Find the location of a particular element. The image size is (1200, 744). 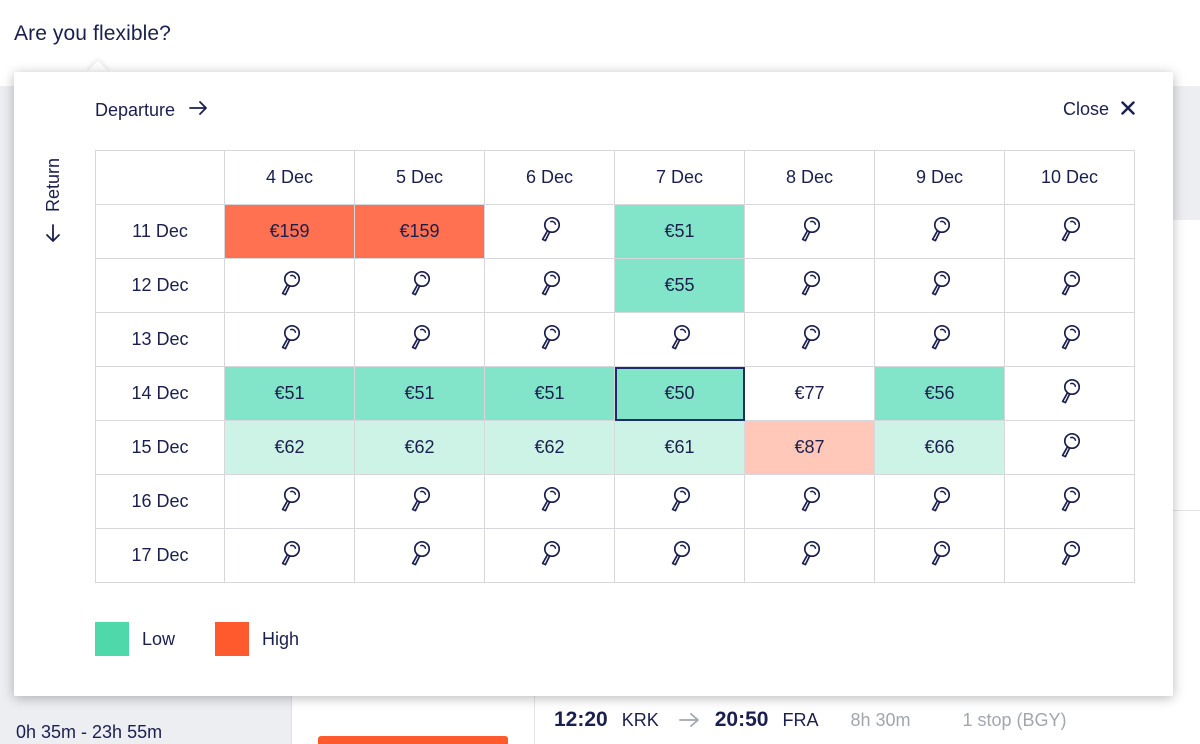

close-label: Close is located at coordinates (1085, 109).